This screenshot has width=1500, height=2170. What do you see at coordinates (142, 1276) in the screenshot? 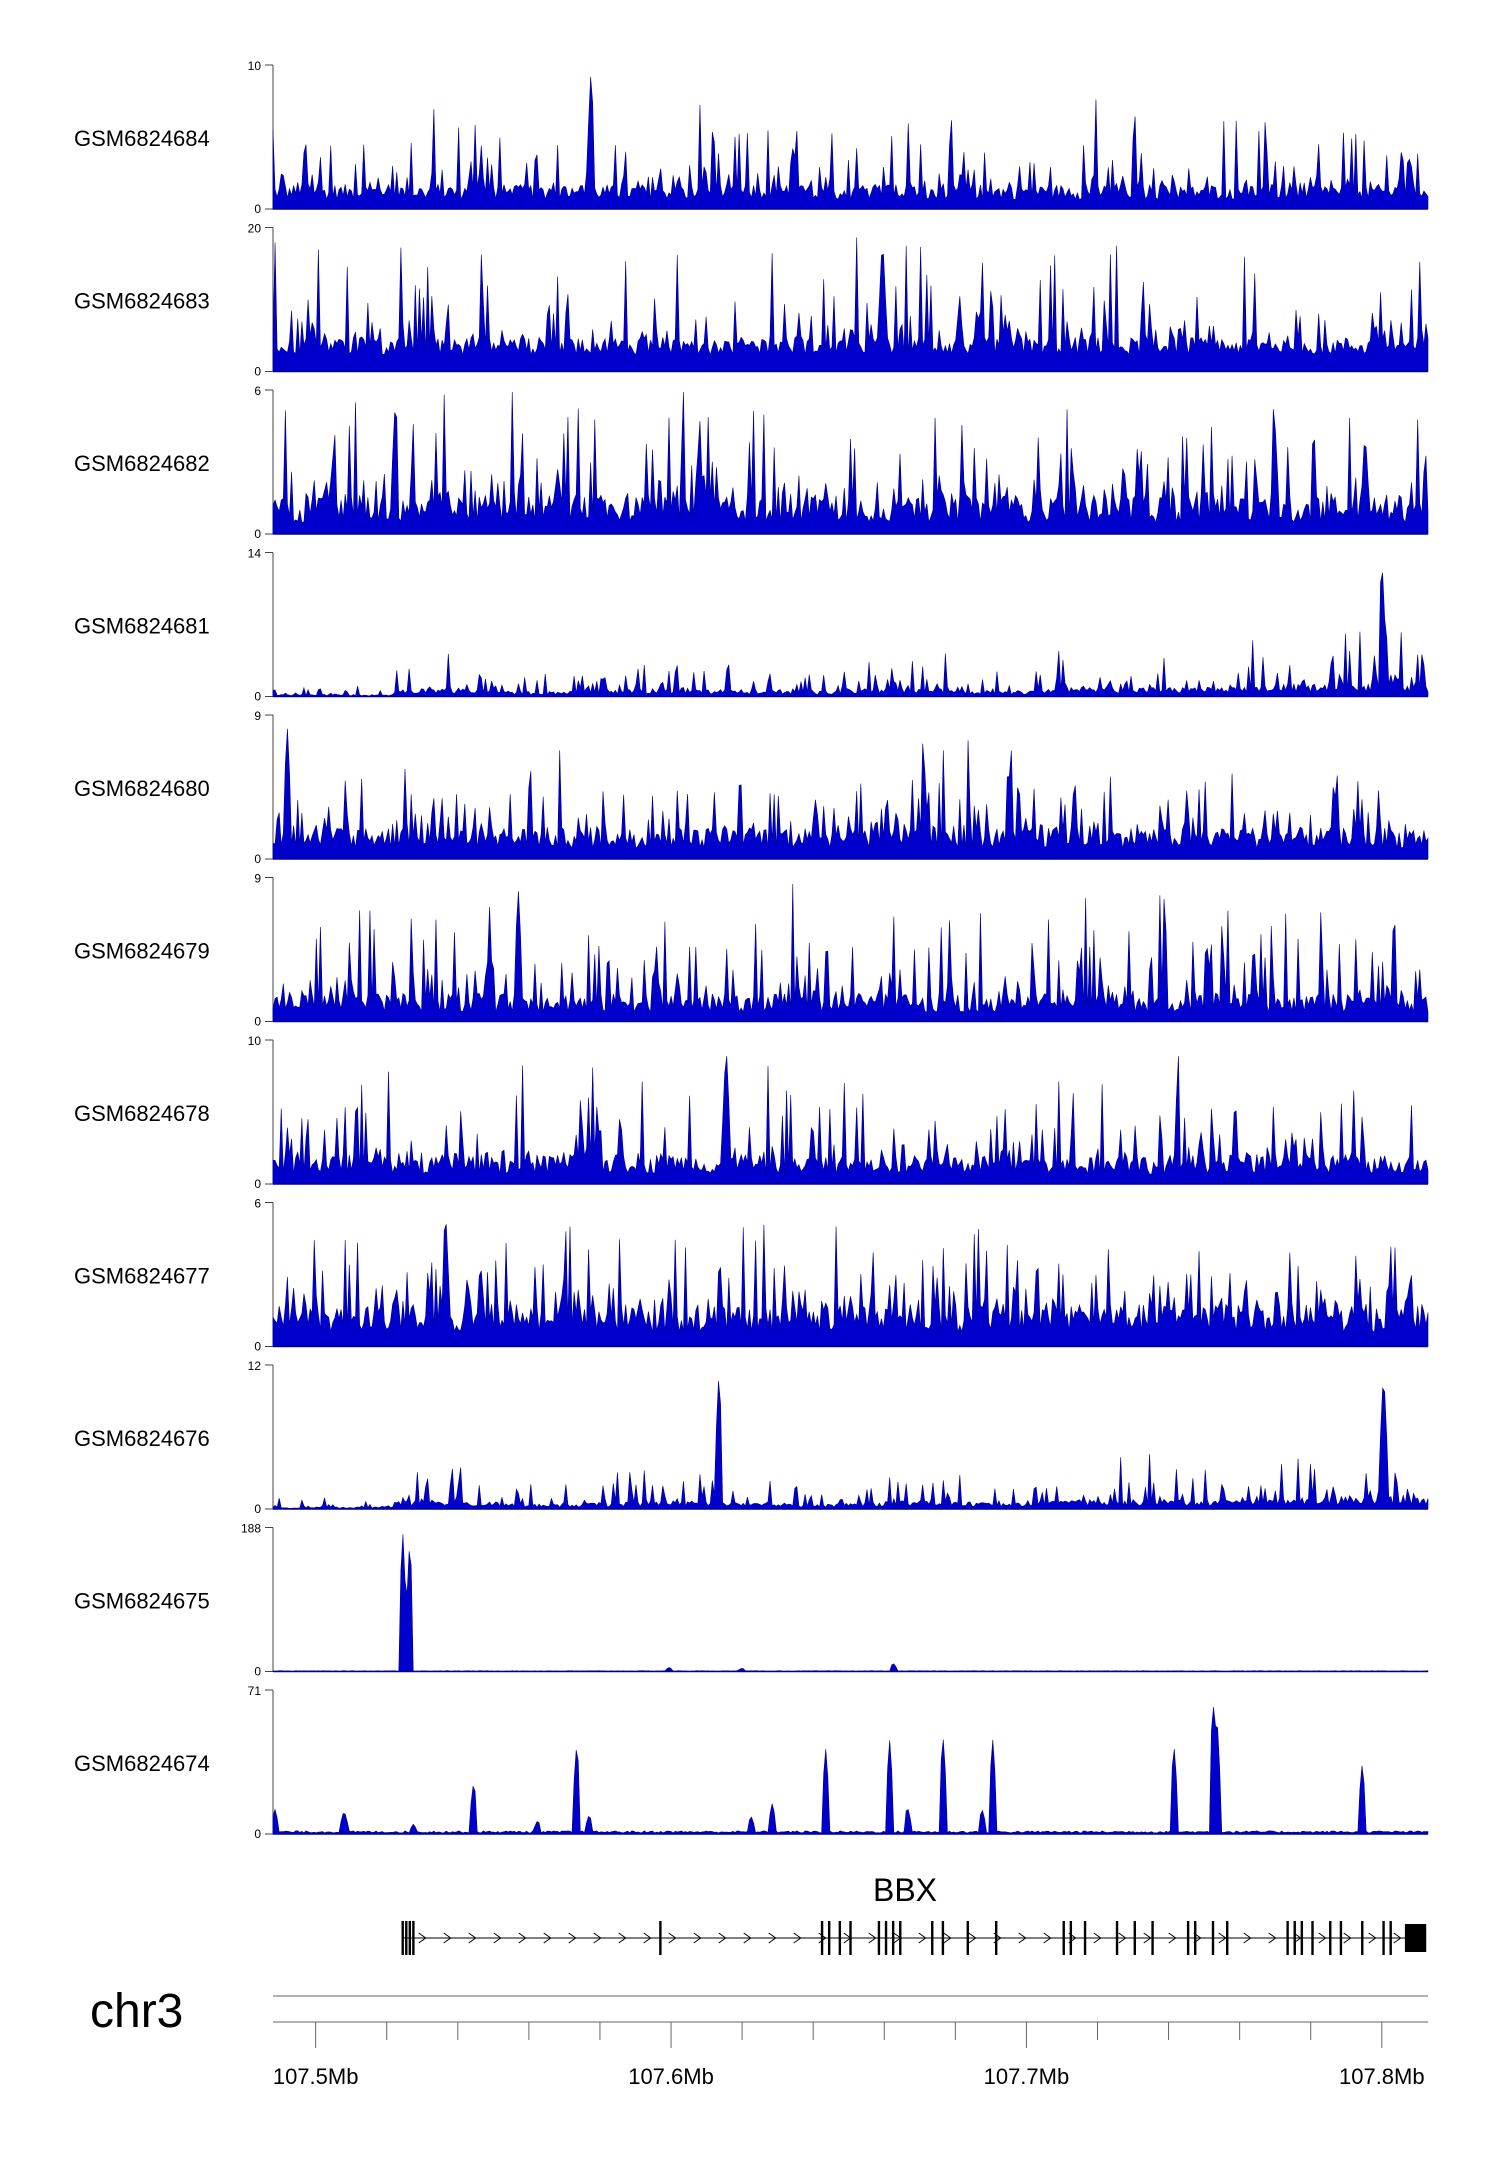
I see `track-name-label: GSM6824677` at bounding box center [142, 1276].